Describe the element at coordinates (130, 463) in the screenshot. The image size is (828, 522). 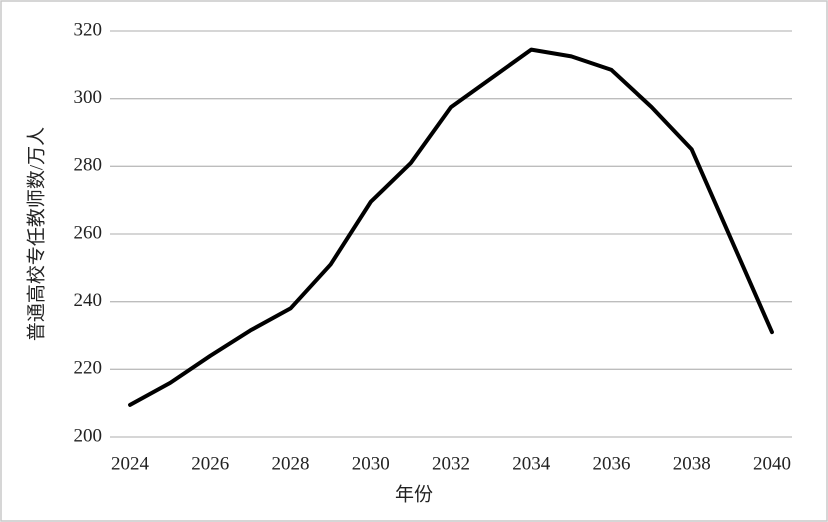
I see `x-tick-label: 2024` at that location.